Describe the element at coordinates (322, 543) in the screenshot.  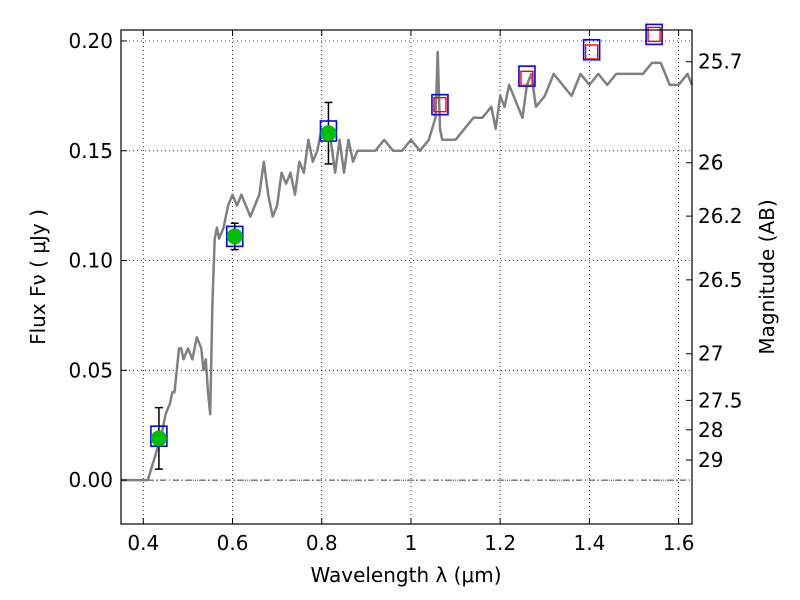
I see `x-tick-label: 0.8` at that location.